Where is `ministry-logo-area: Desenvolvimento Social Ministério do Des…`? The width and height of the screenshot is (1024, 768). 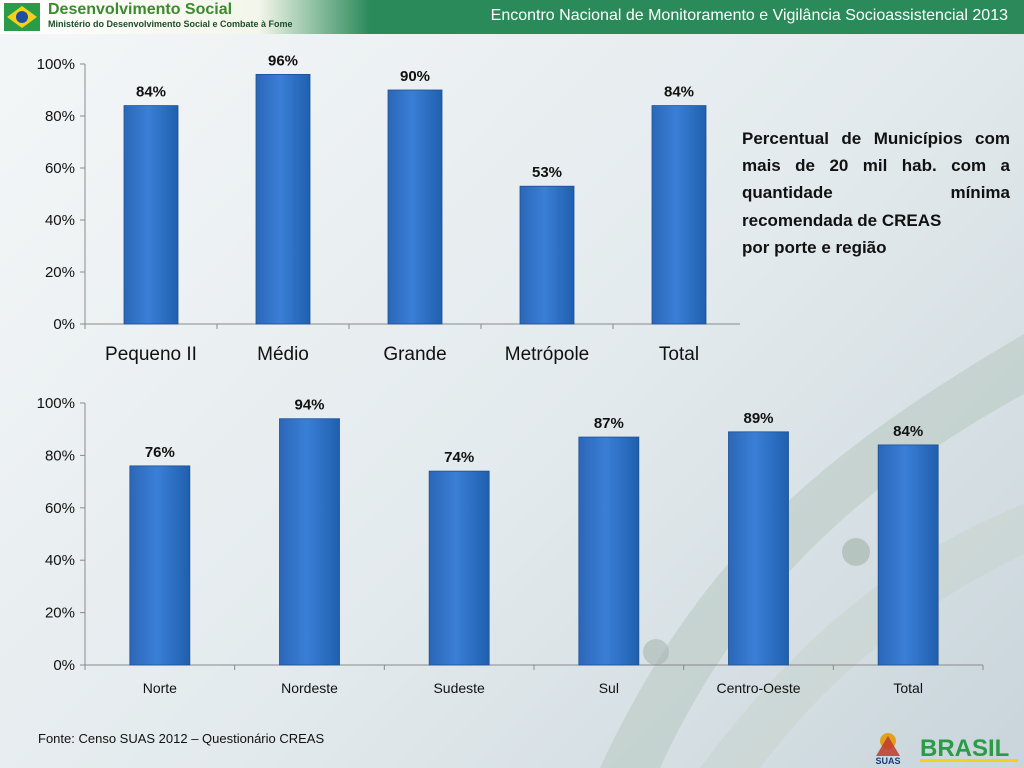 ministry-logo-area: Desenvolvimento Social Ministério do Des… is located at coordinates (185, 17).